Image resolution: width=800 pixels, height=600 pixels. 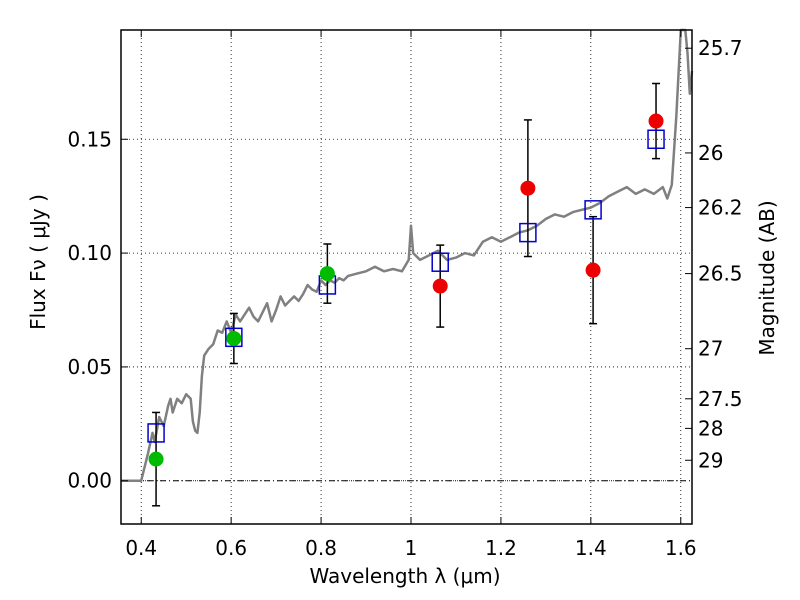 I want to click on y-tick-label: 0.15, so click(x=89, y=139).